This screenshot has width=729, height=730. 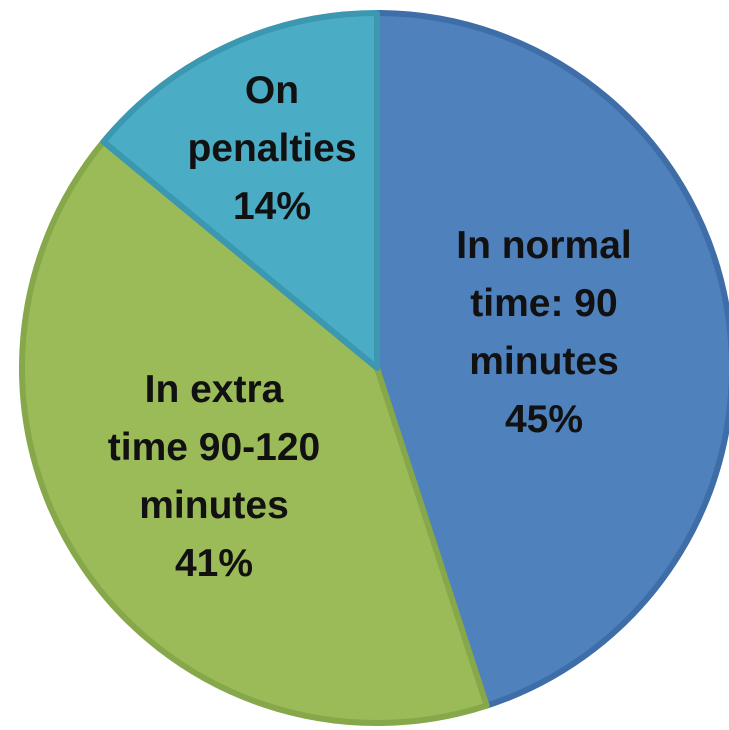 What do you see at coordinates (543, 303) in the screenshot?
I see `slice-category-label-line: time: 90` at bounding box center [543, 303].